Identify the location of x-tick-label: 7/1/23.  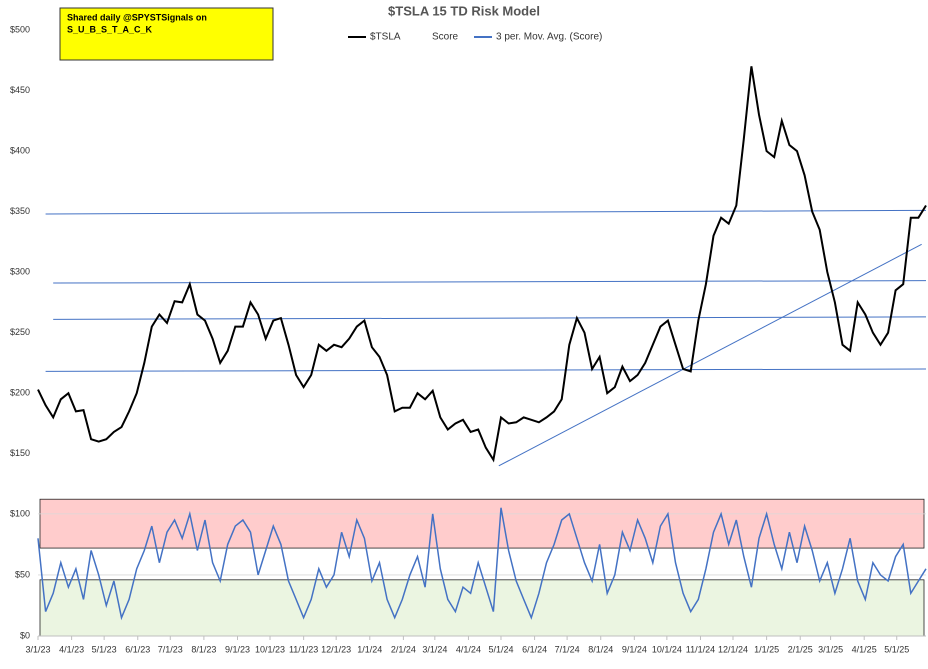
(170, 649).